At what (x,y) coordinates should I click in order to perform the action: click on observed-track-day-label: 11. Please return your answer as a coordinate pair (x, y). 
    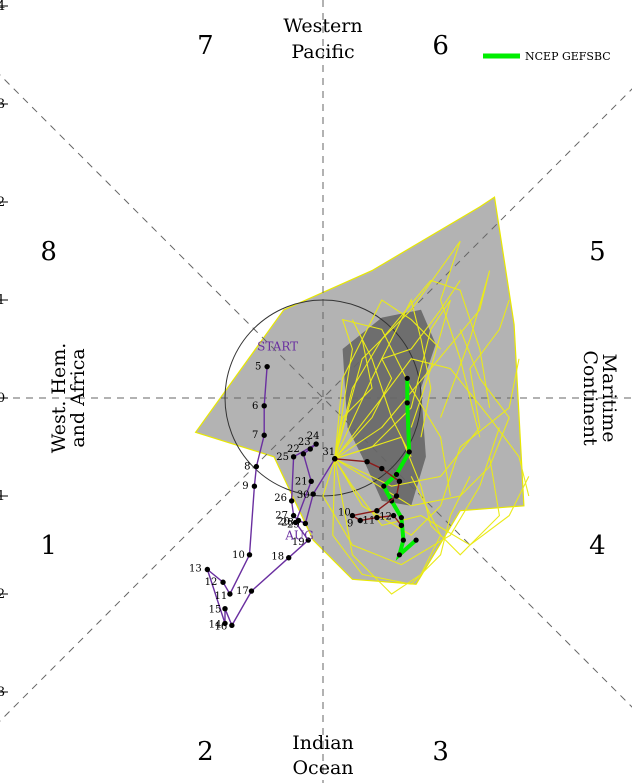
    Looking at the image, I should click on (221, 596).